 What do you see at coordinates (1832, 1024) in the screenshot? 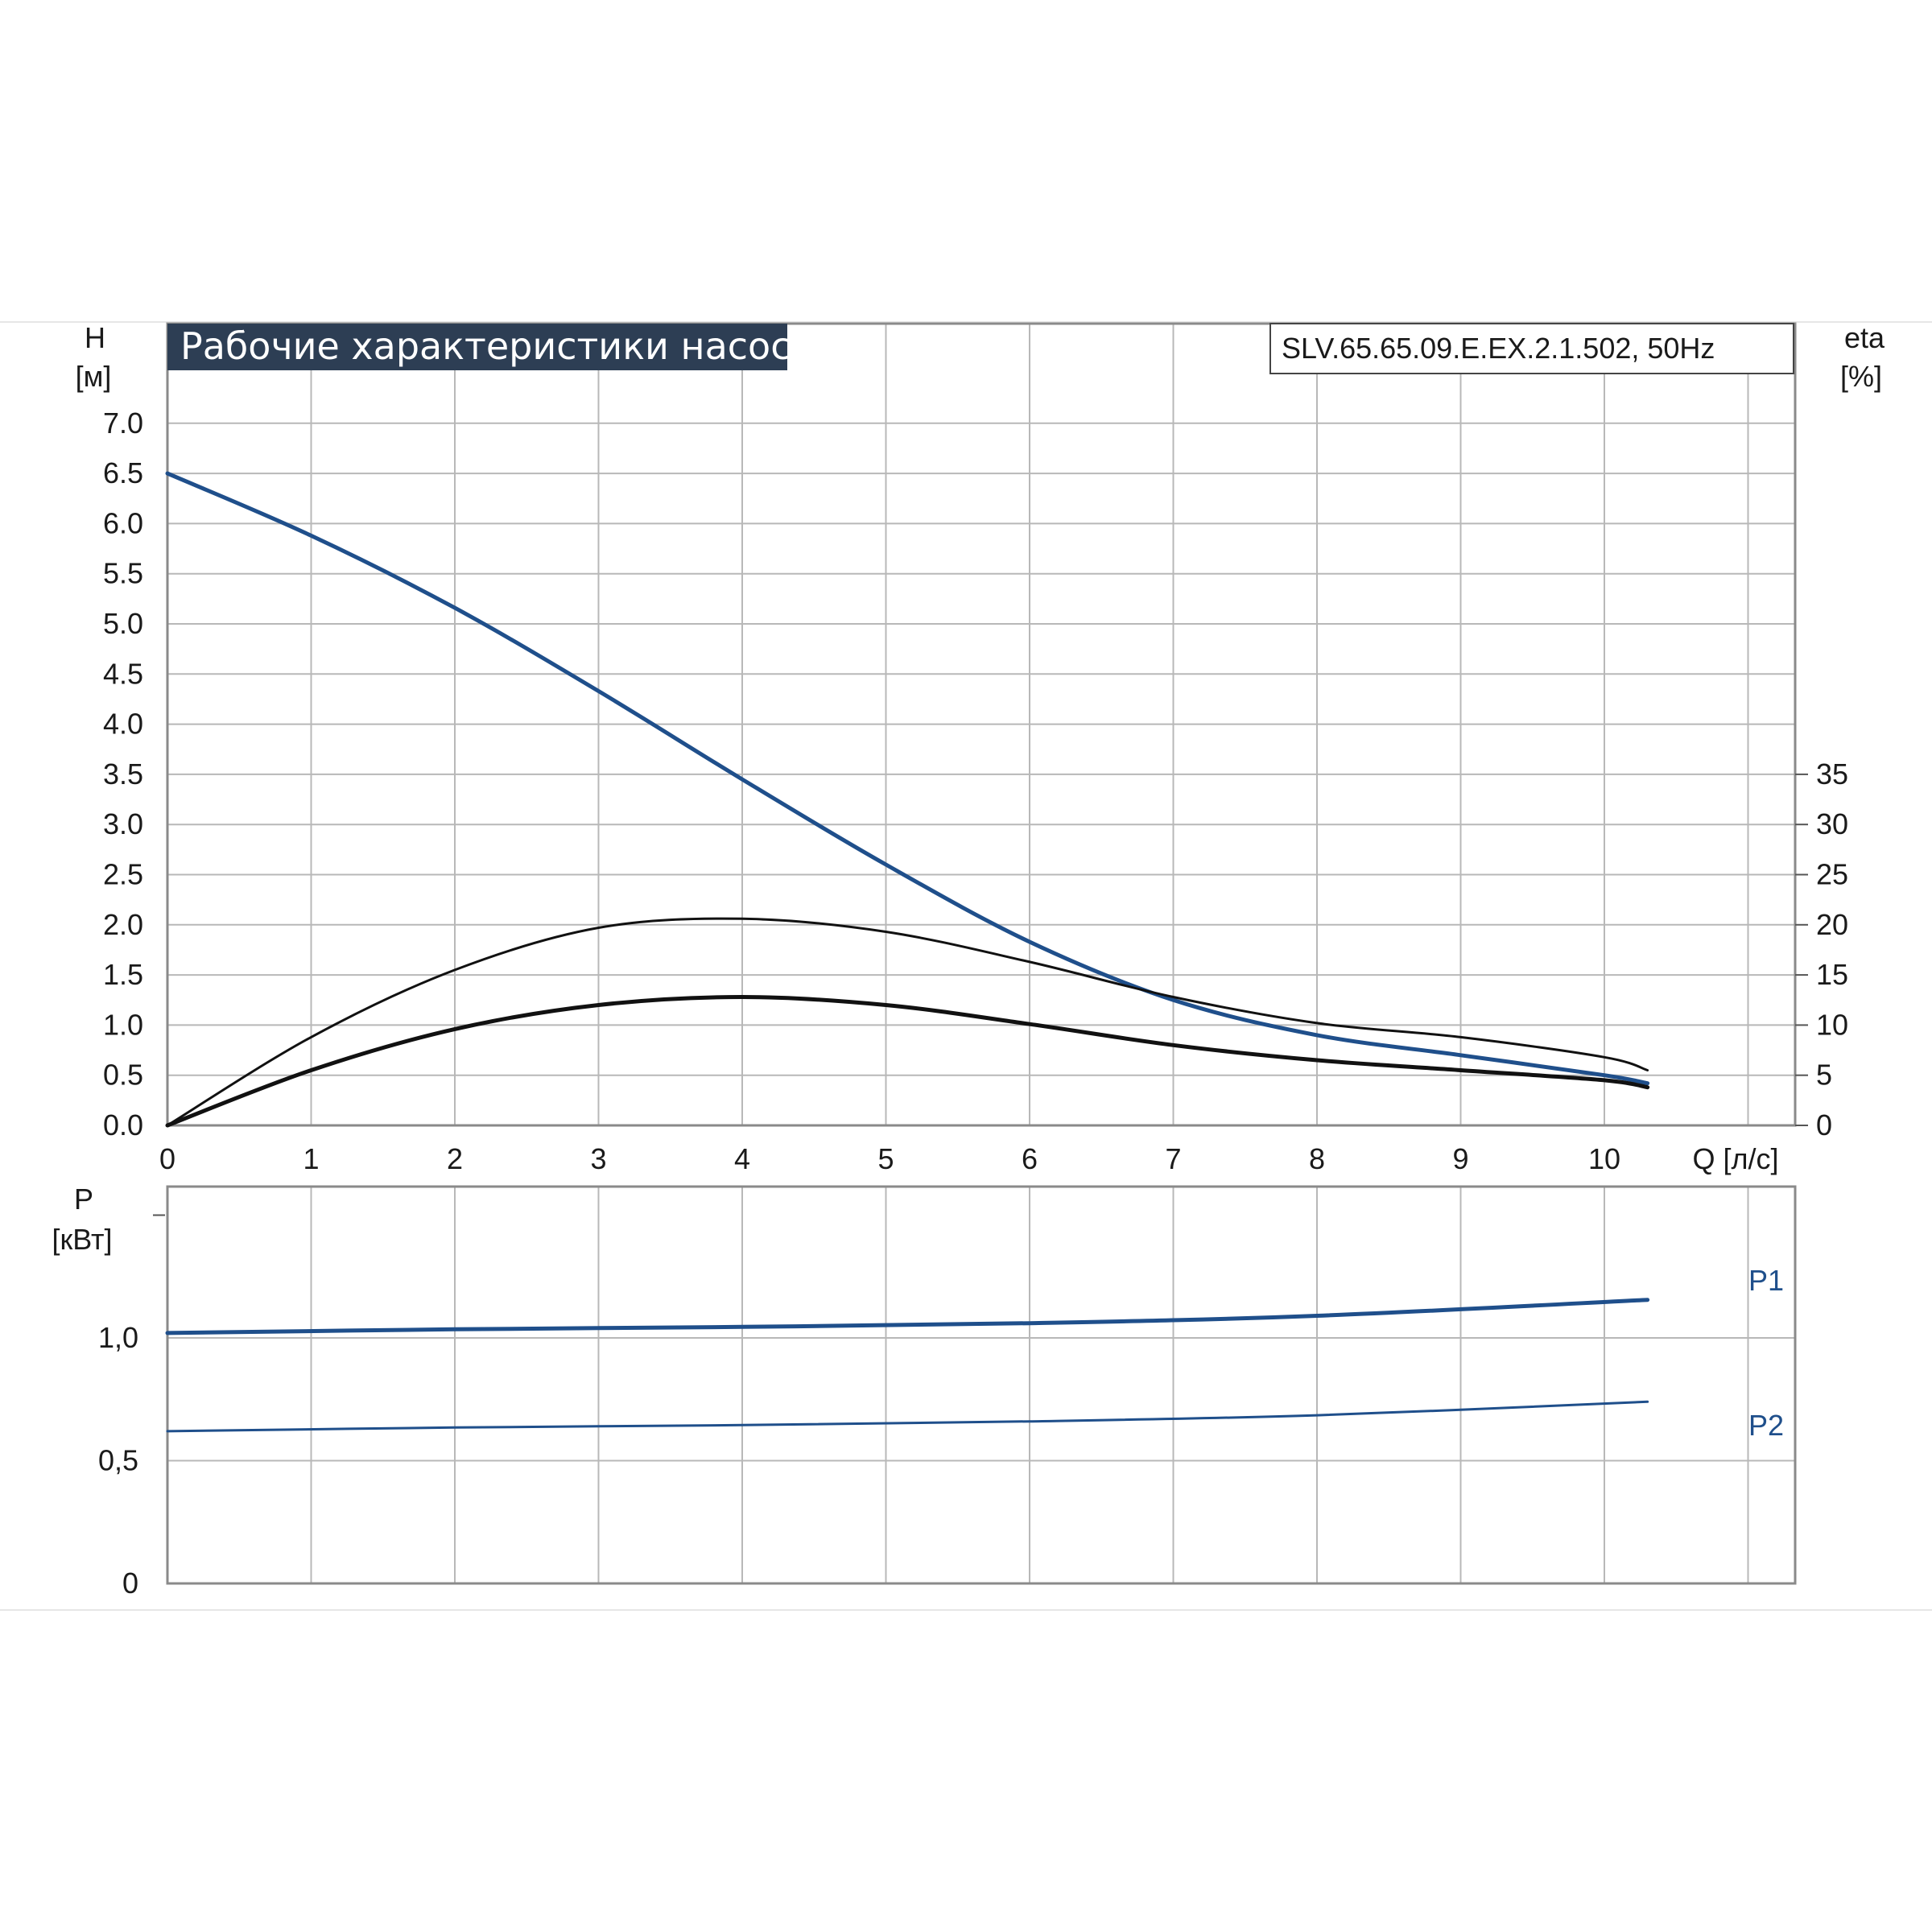
I see `eta-tick-label: 10` at bounding box center [1832, 1024].